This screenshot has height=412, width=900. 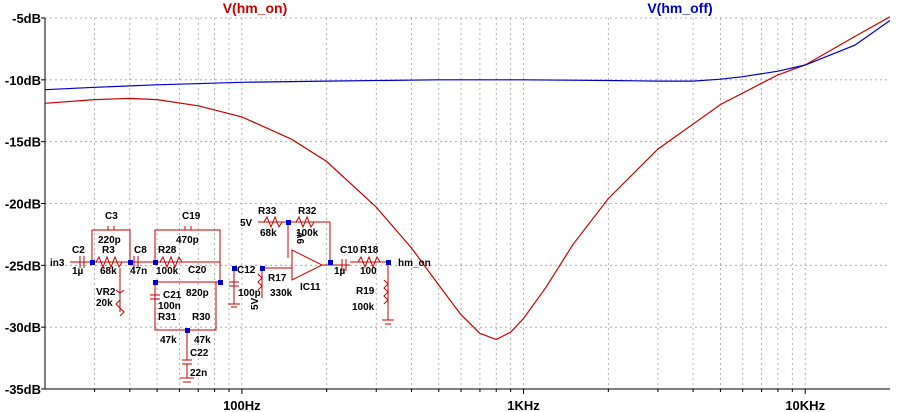 I want to click on schematic-label: C3, so click(x=111, y=216).